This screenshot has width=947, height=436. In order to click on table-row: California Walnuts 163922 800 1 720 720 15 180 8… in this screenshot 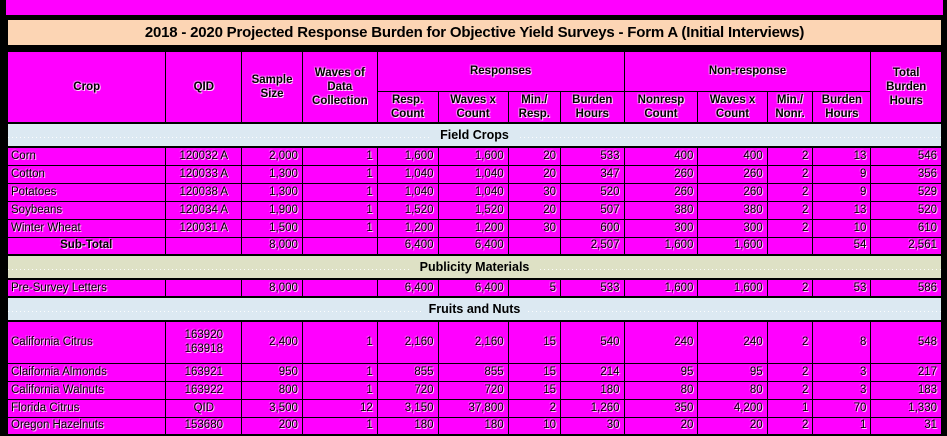, I will do `click(474, 390)`.